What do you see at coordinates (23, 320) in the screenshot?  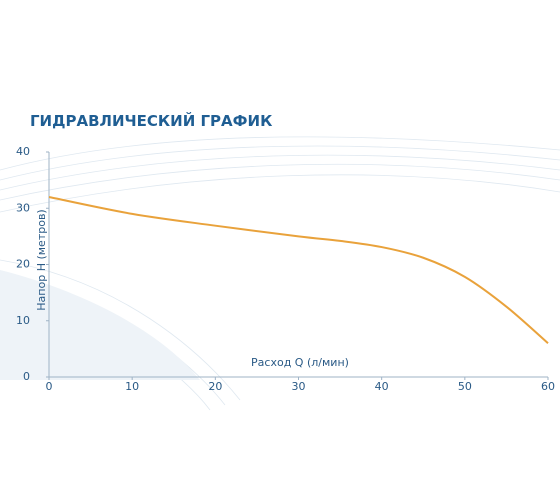 I see `y-tick-label: 10` at bounding box center [23, 320].